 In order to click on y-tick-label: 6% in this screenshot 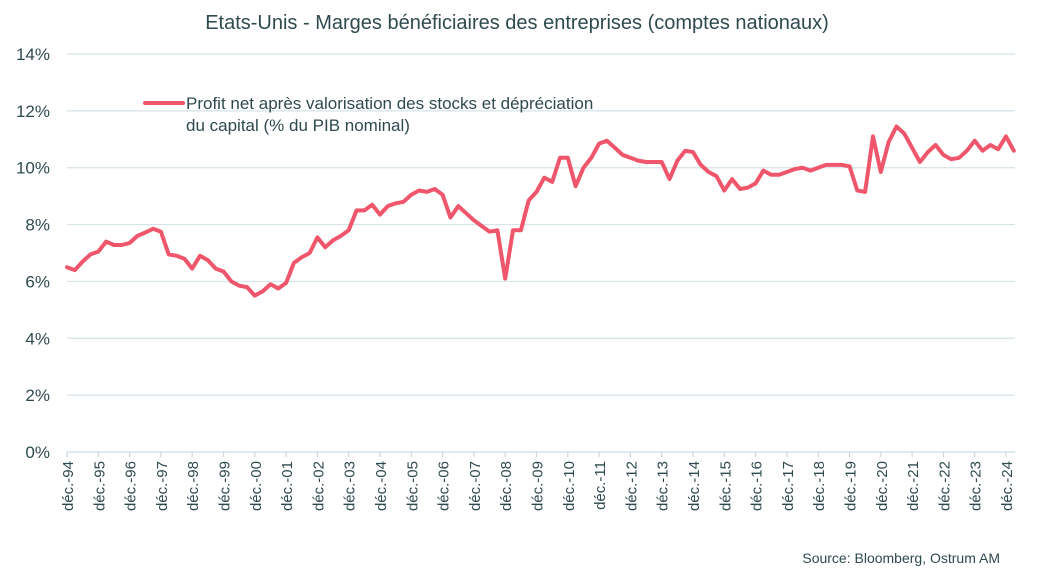, I will do `click(37, 281)`.